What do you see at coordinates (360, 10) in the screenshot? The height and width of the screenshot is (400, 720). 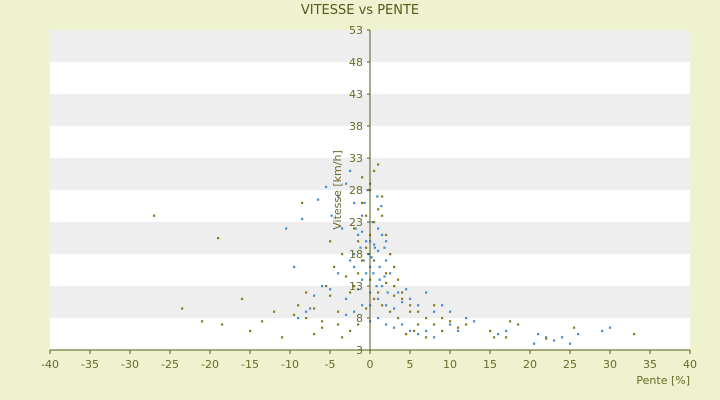 I see `chart-title: VITESSE vs PENTE` at bounding box center [360, 10].